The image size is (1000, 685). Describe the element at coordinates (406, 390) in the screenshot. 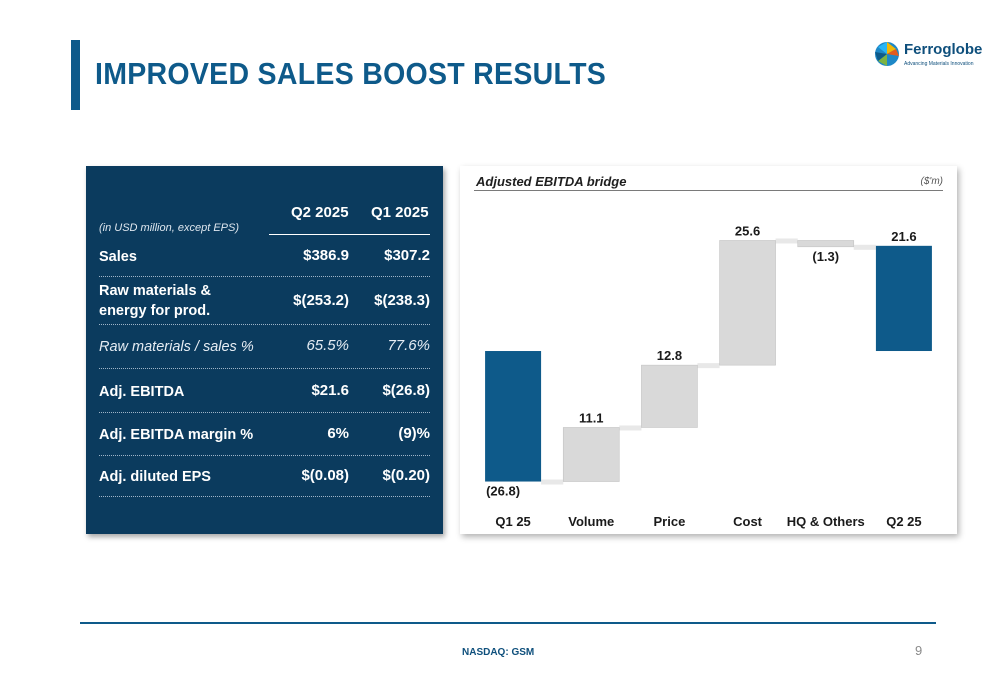

I see `cell-q1: $(26.8)` at that location.